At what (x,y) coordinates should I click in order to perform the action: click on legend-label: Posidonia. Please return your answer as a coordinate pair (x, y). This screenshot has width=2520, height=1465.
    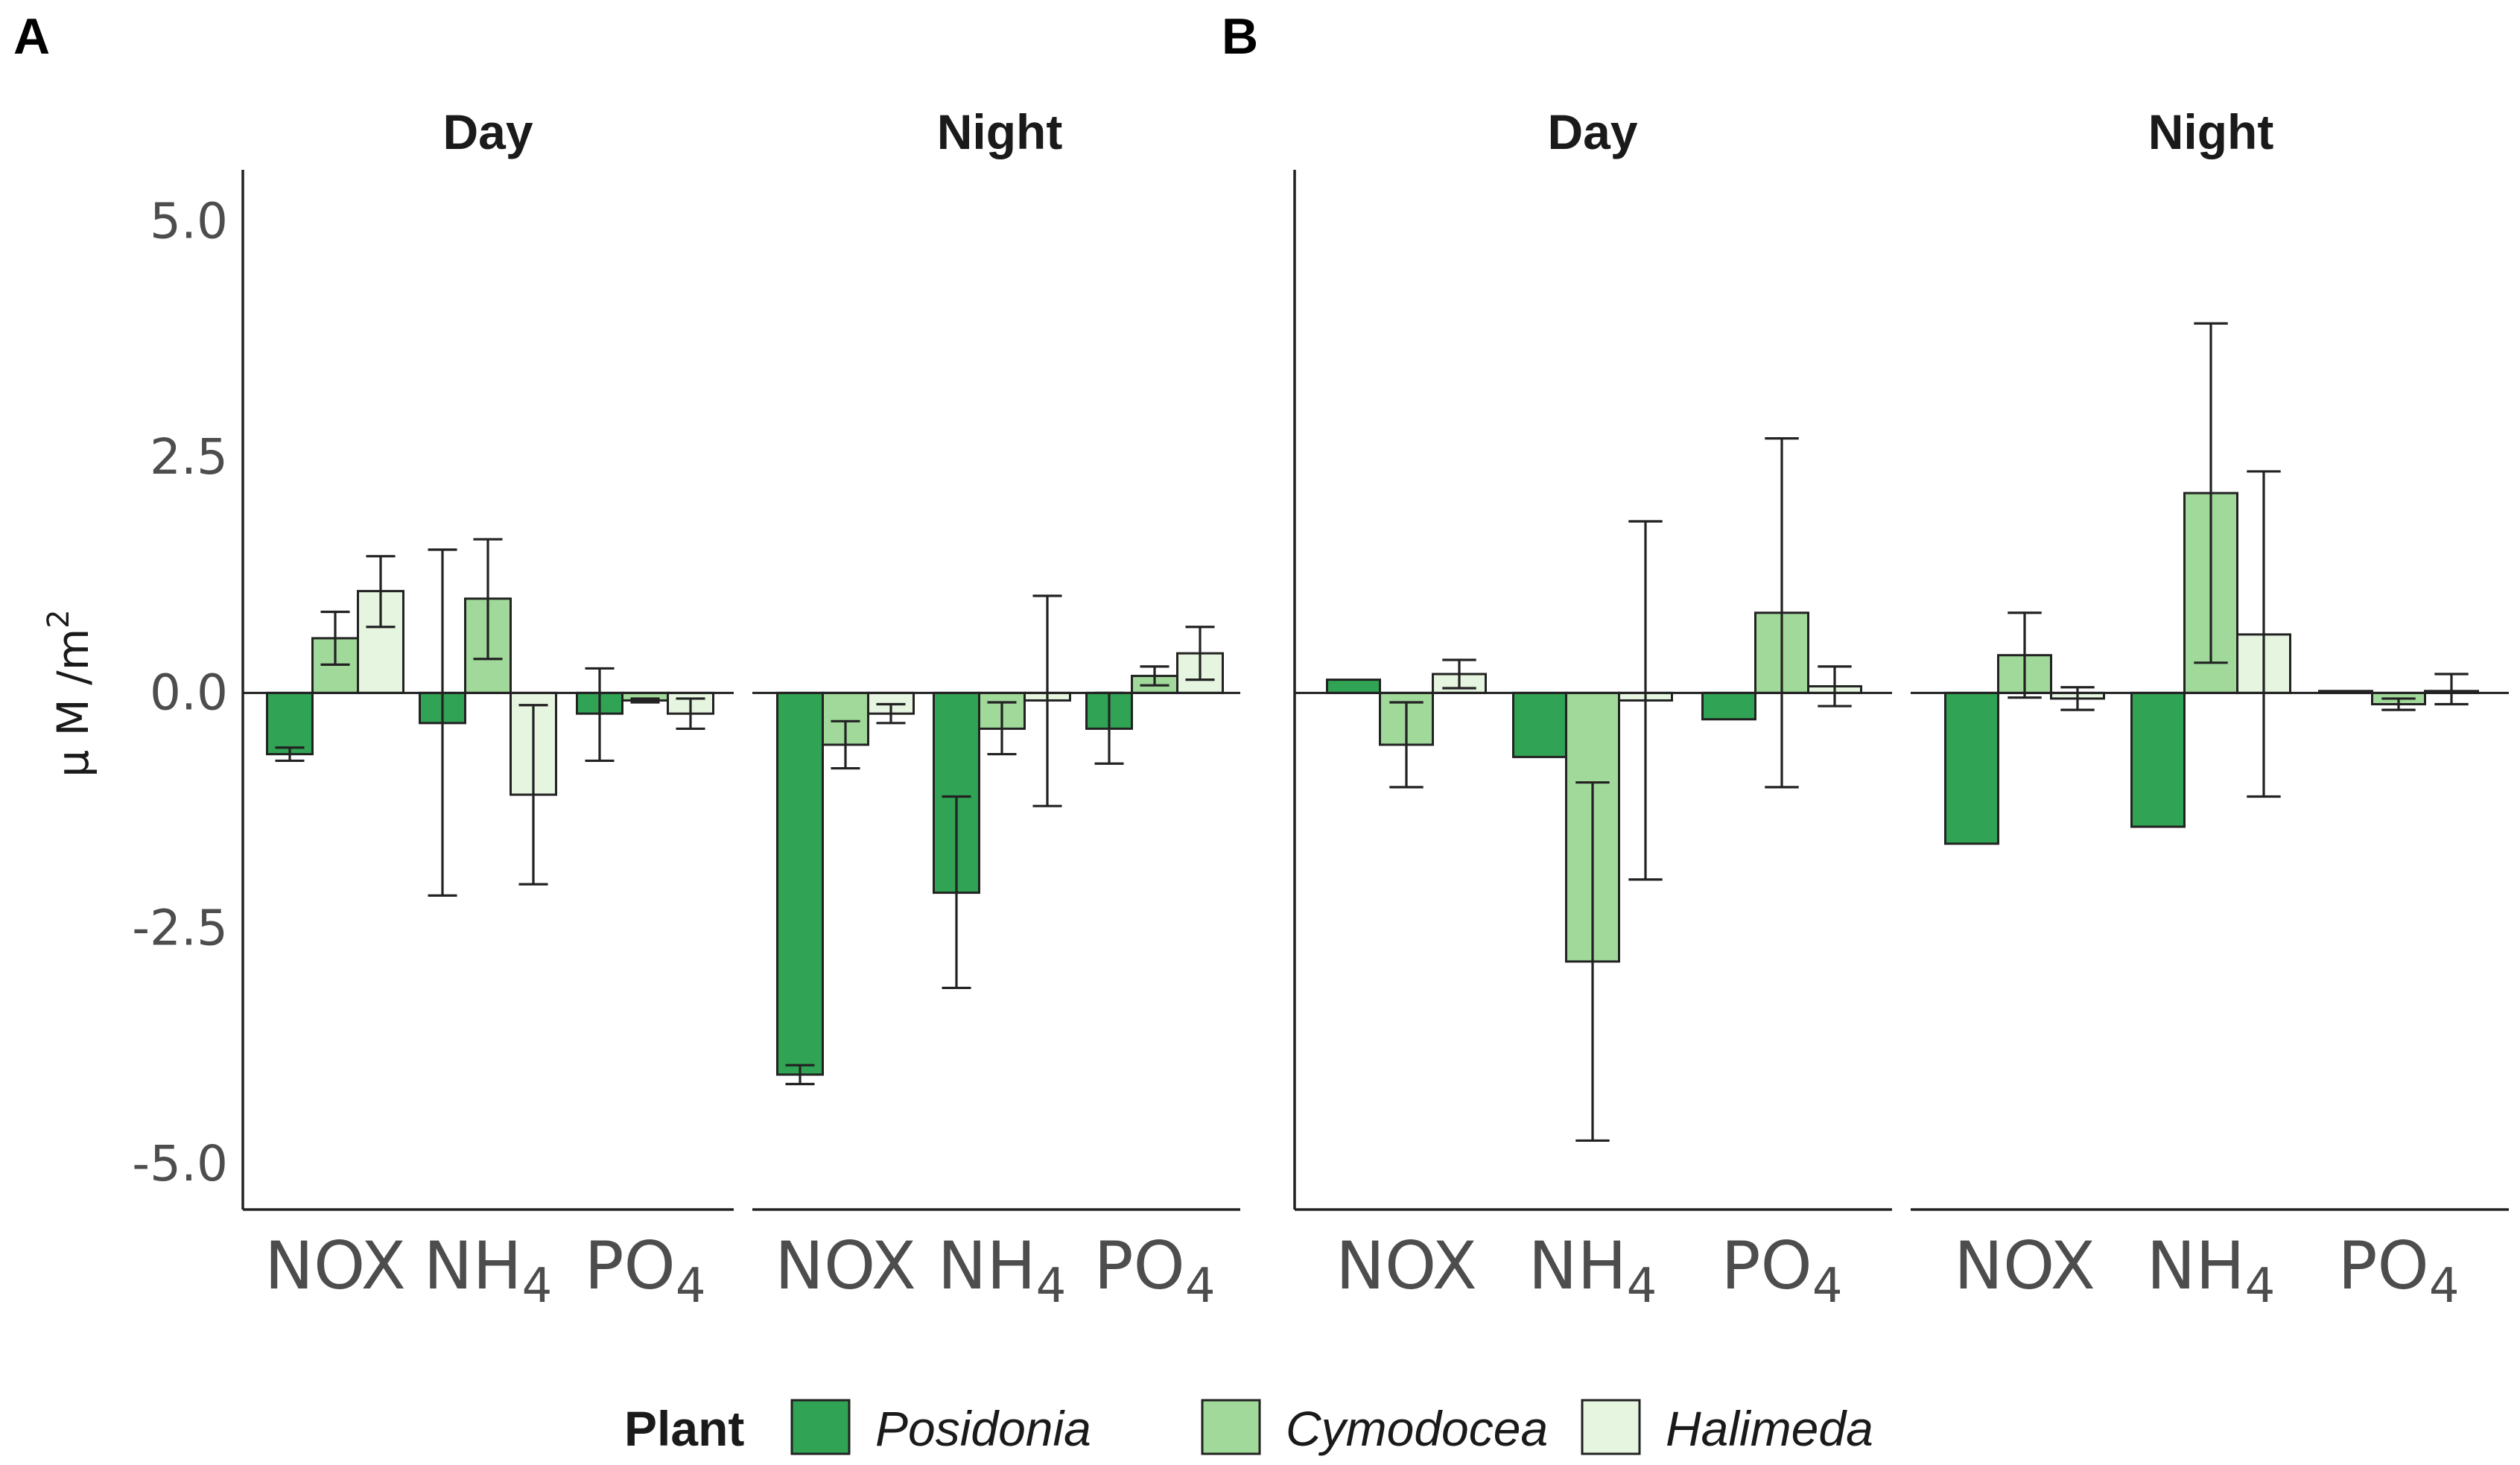
    Looking at the image, I should click on (983, 1428).